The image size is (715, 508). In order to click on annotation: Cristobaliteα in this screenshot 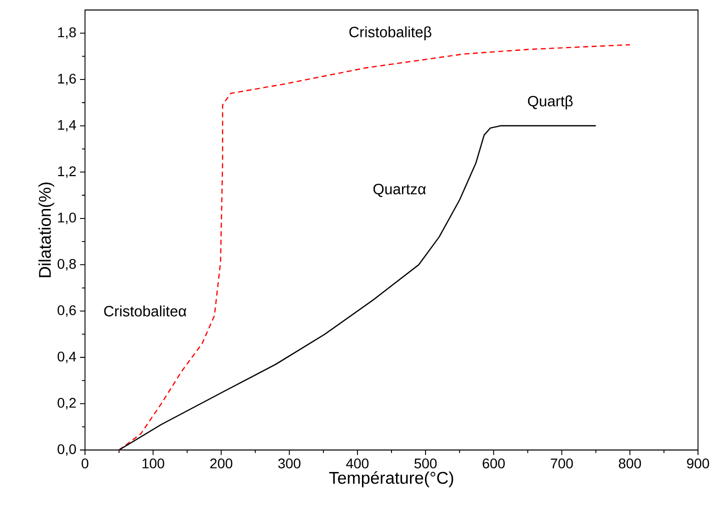, I will do `click(145, 310)`.